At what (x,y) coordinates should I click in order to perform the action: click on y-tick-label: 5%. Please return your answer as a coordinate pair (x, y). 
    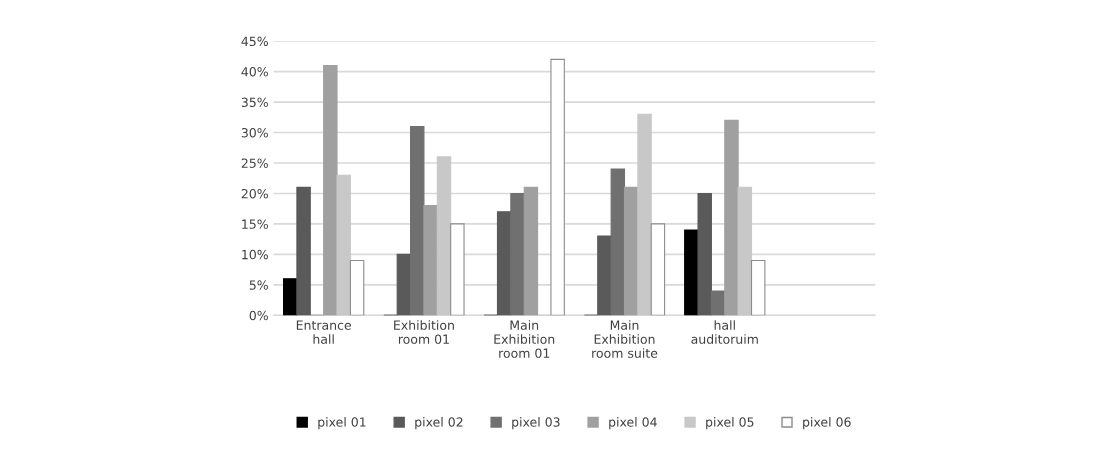
    Looking at the image, I should click on (258, 285).